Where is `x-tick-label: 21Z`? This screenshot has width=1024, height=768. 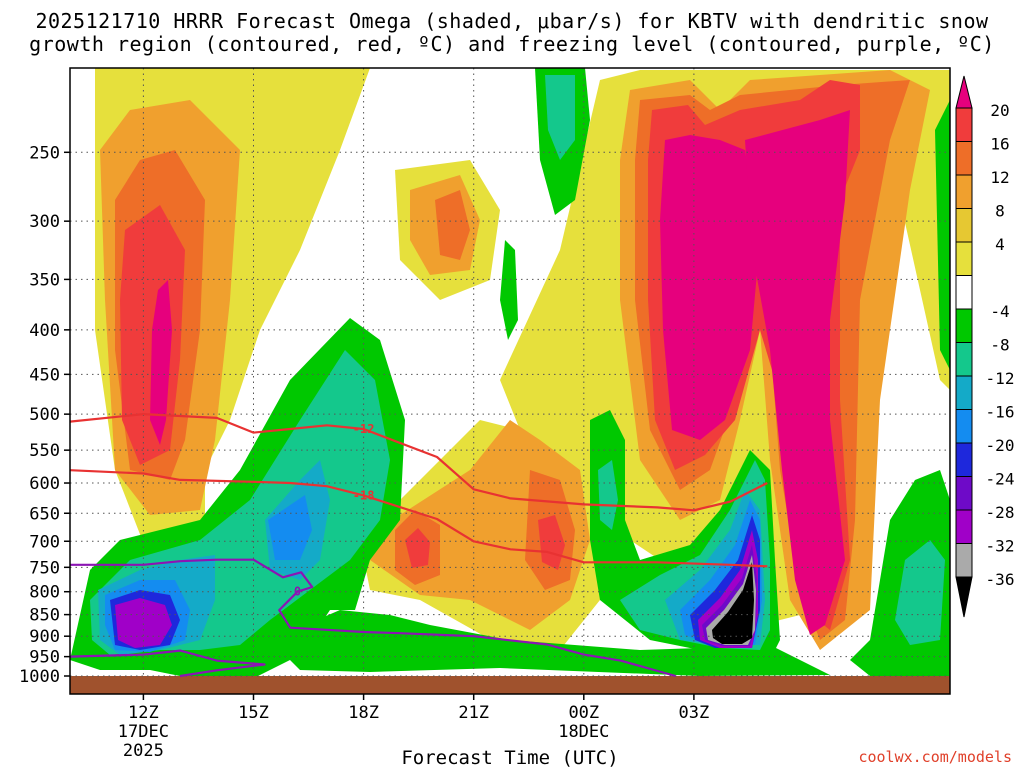 x-tick-label: 21Z is located at coordinates (473, 713).